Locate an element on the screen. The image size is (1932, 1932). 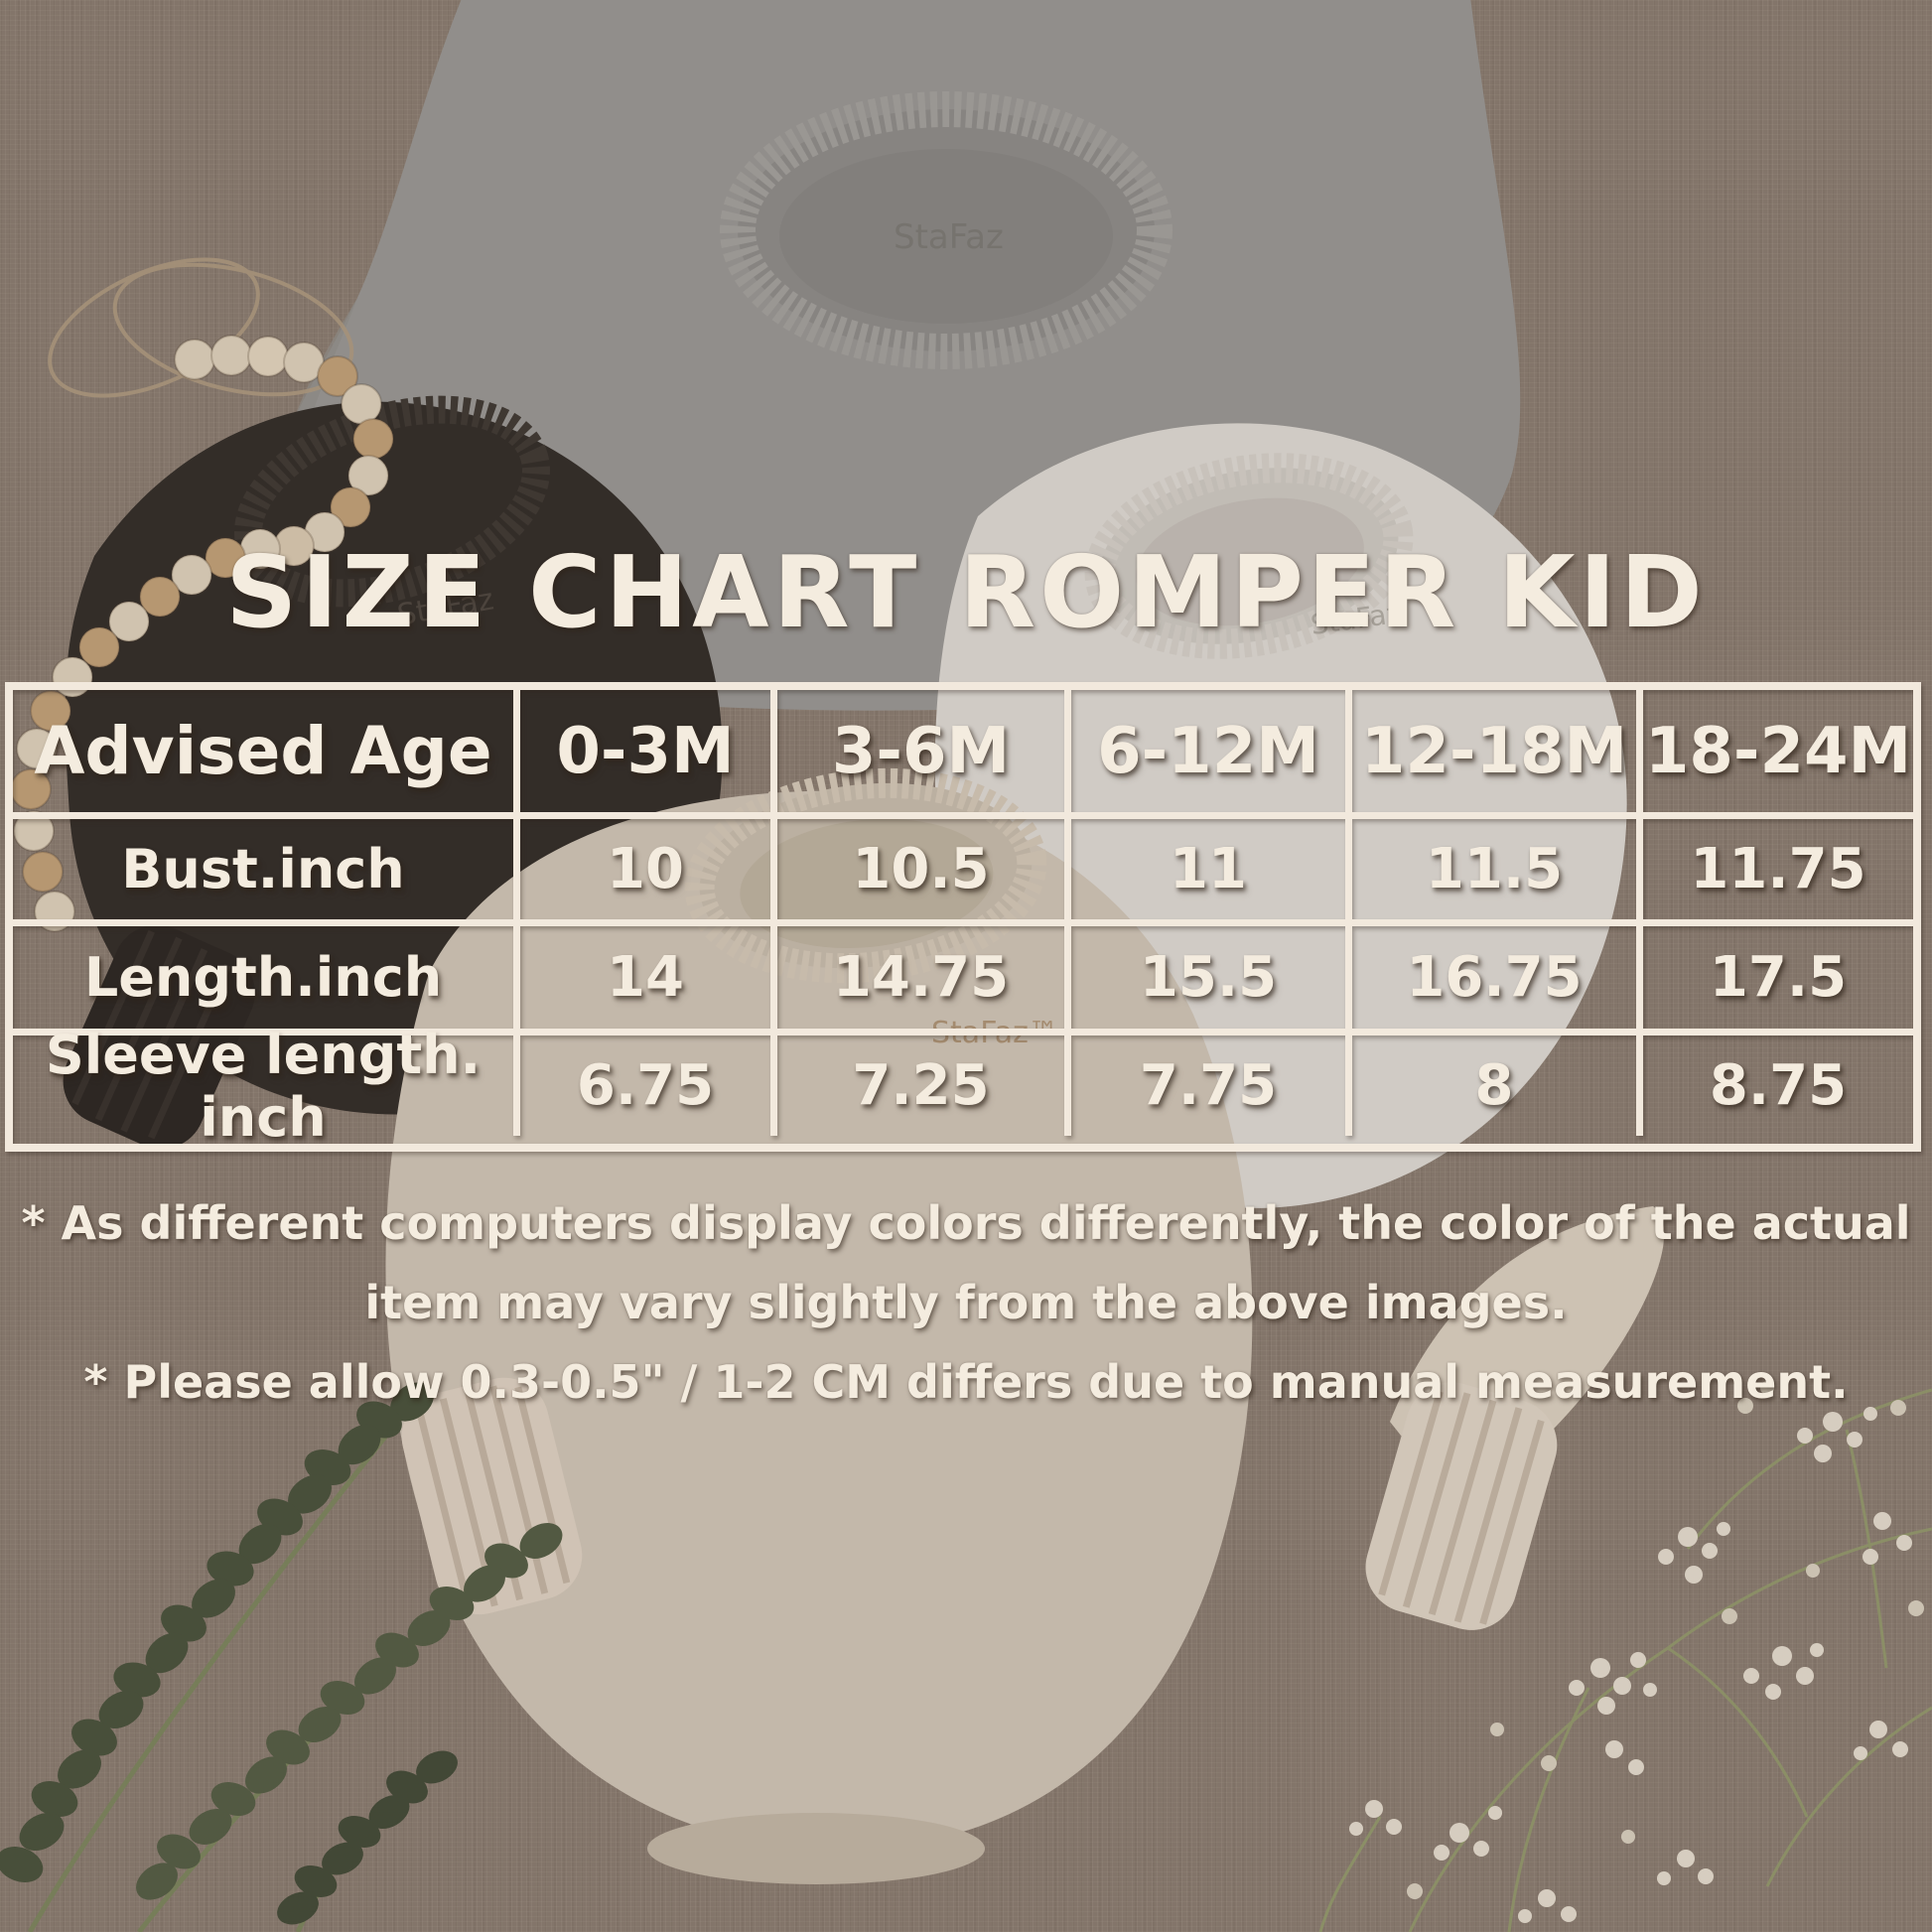
col-header-advised-age: Advised Age is located at coordinates (267, 755).